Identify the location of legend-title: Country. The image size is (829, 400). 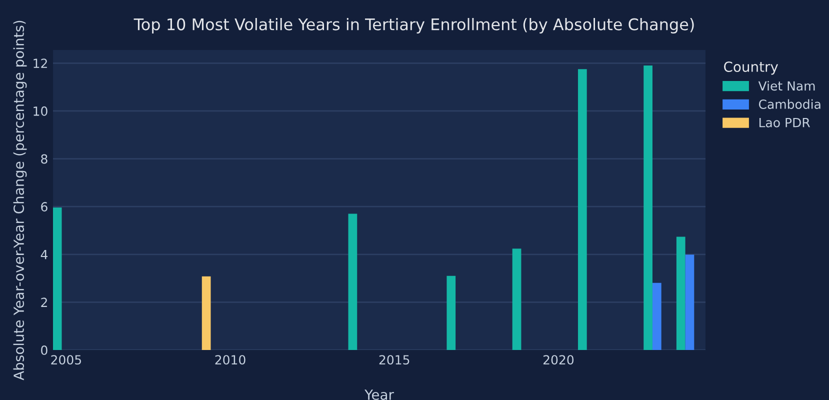
(751, 68).